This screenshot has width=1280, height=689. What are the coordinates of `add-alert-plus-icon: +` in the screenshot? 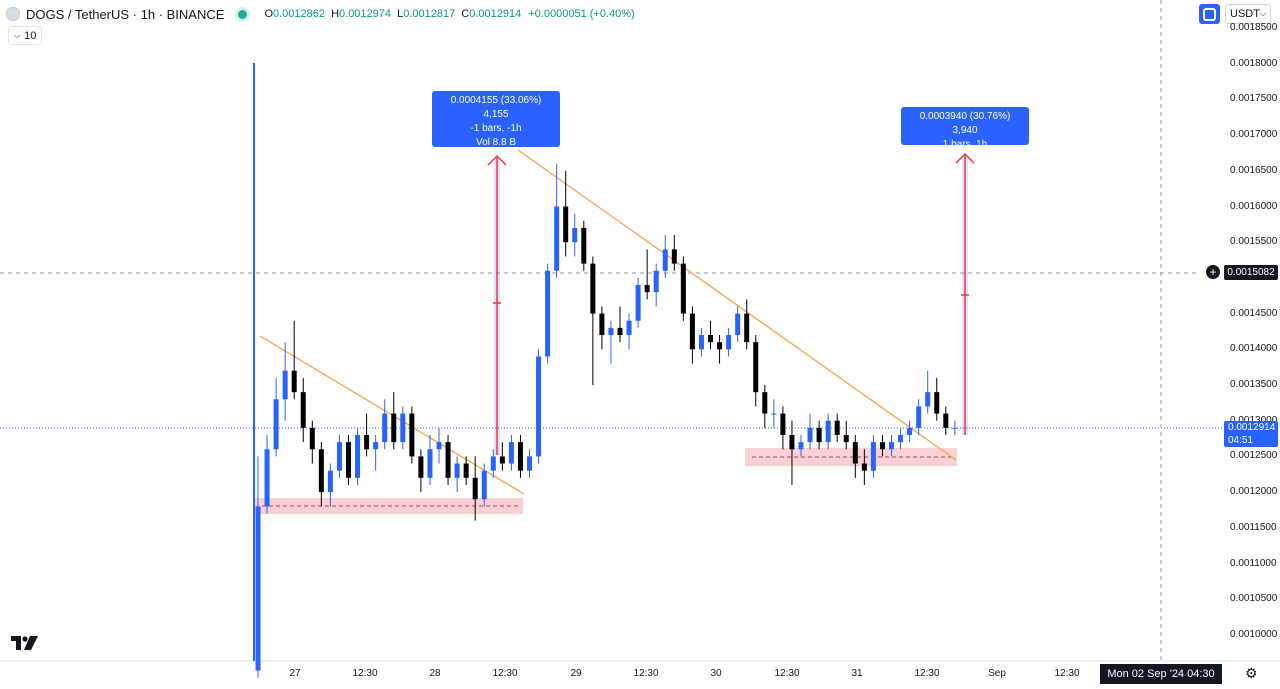 It's located at (1213, 272).